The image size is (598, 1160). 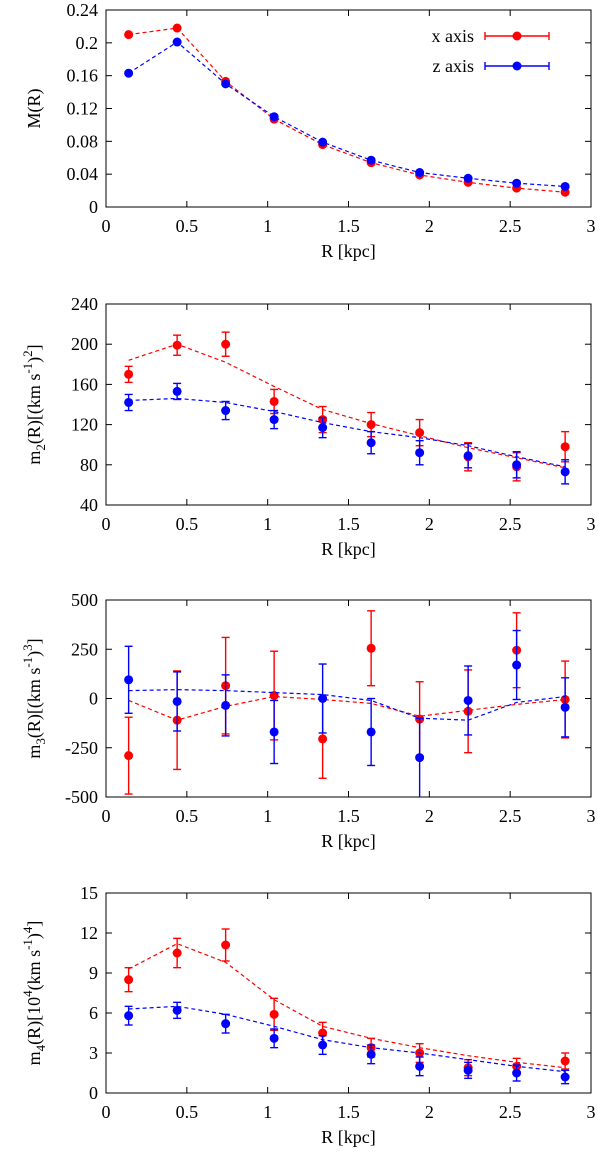 I want to click on y-label-sub: 4, so click(x=40, y=1047).